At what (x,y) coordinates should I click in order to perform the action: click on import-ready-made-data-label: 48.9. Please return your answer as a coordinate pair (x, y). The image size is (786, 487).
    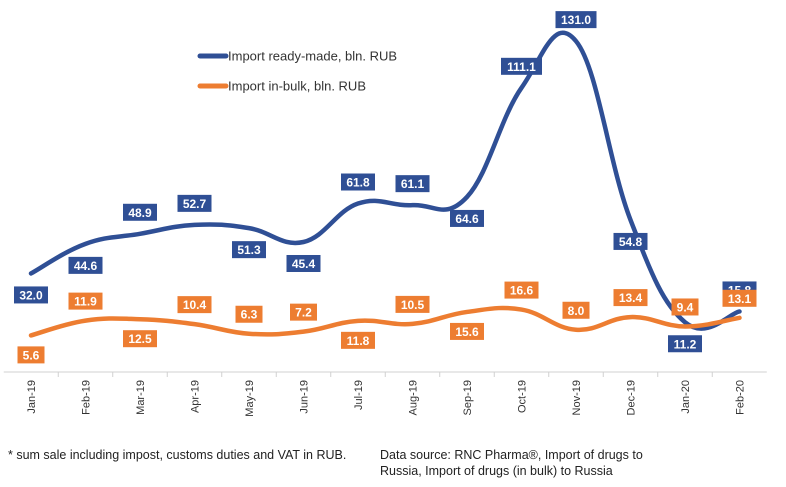
    Looking at the image, I should click on (140, 213).